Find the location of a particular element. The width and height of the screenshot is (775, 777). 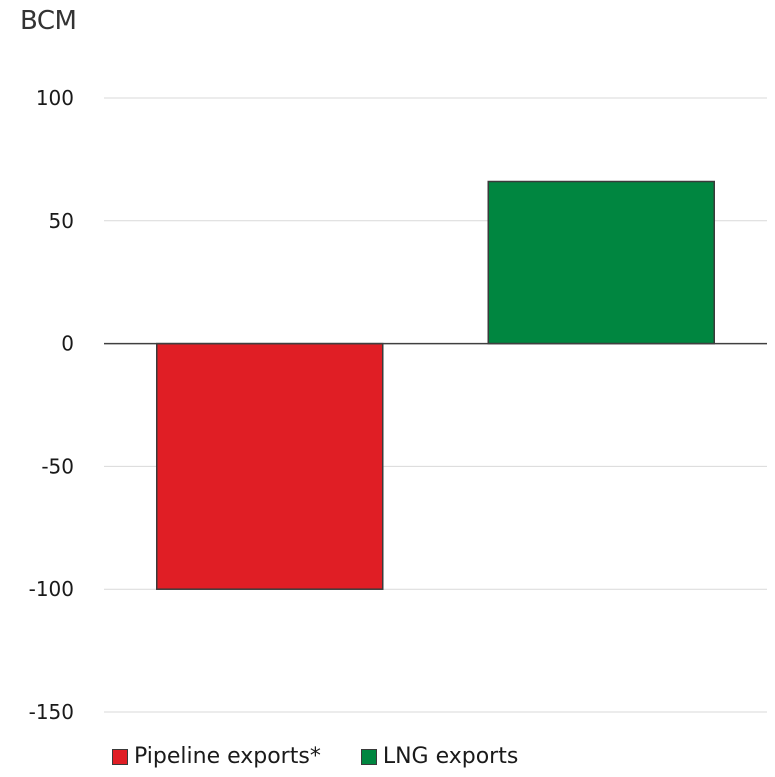

y-tick-label: 0 is located at coordinates (67, 344).